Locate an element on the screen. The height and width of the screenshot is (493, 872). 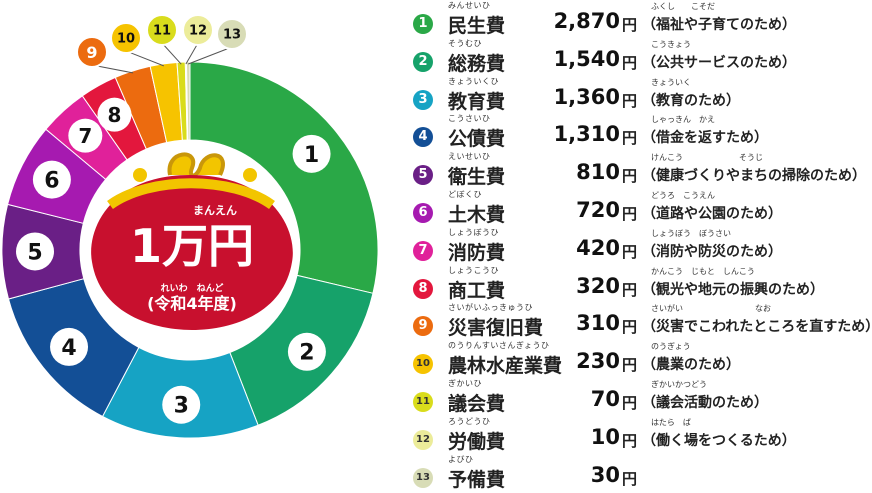
legend-note: （農業のため） is located at coordinates (691, 365).